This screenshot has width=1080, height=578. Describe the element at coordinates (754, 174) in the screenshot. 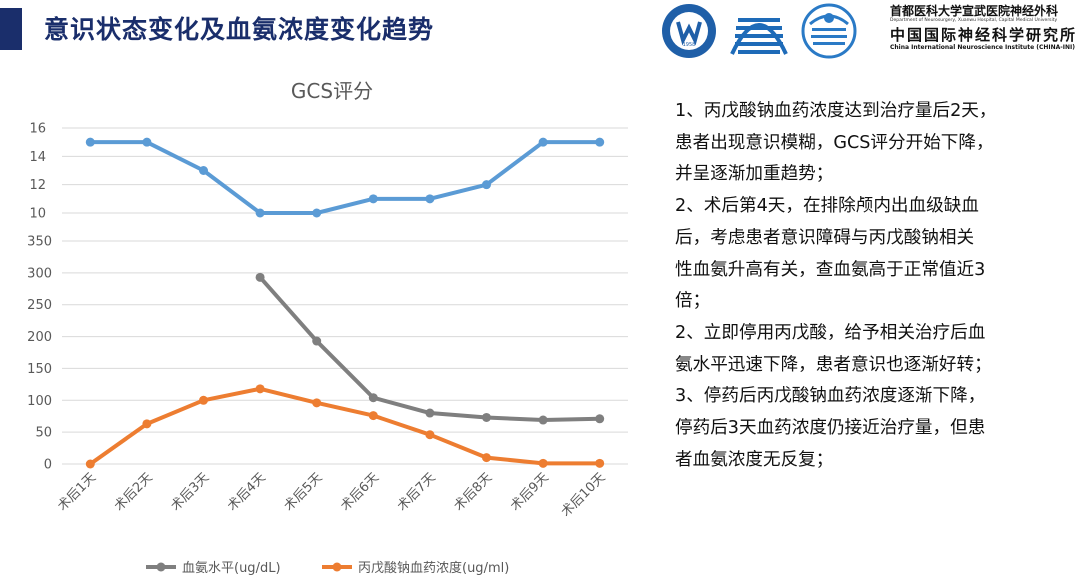

I see `note-line: 并呈逐渐加重趋势；` at that location.